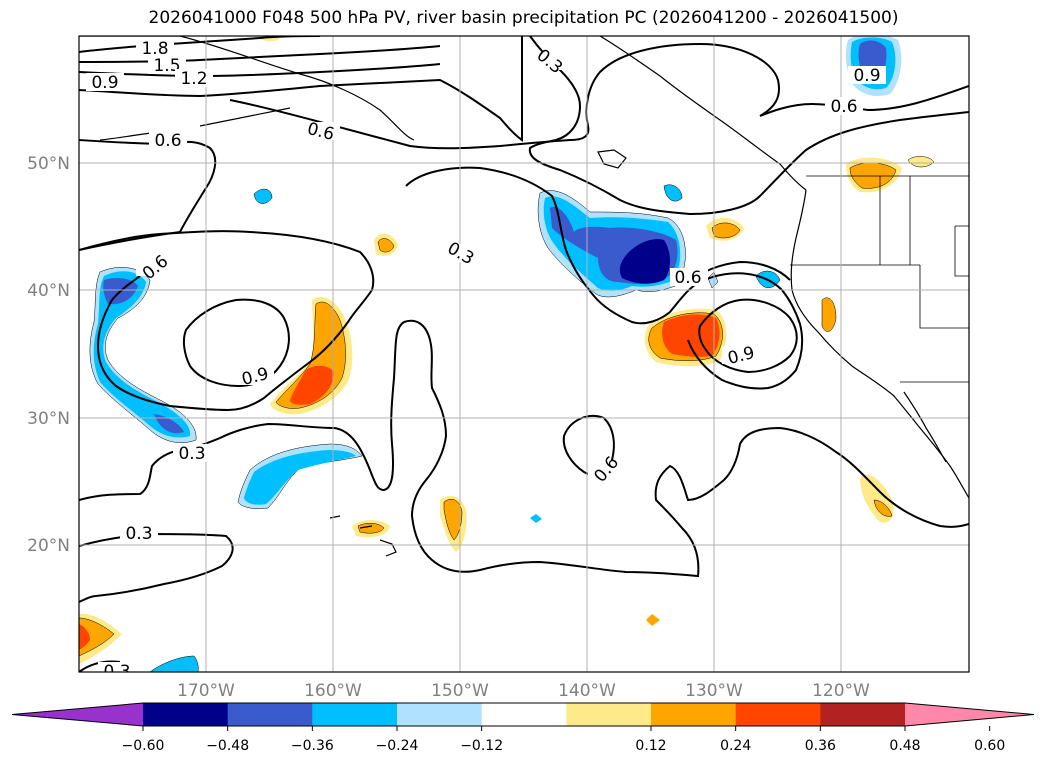 This screenshot has width=1047, height=765. What do you see at coordinates (142, 354) in the screenshot?
I see `precip-negative-west-band` at bounding box center [142, 354].